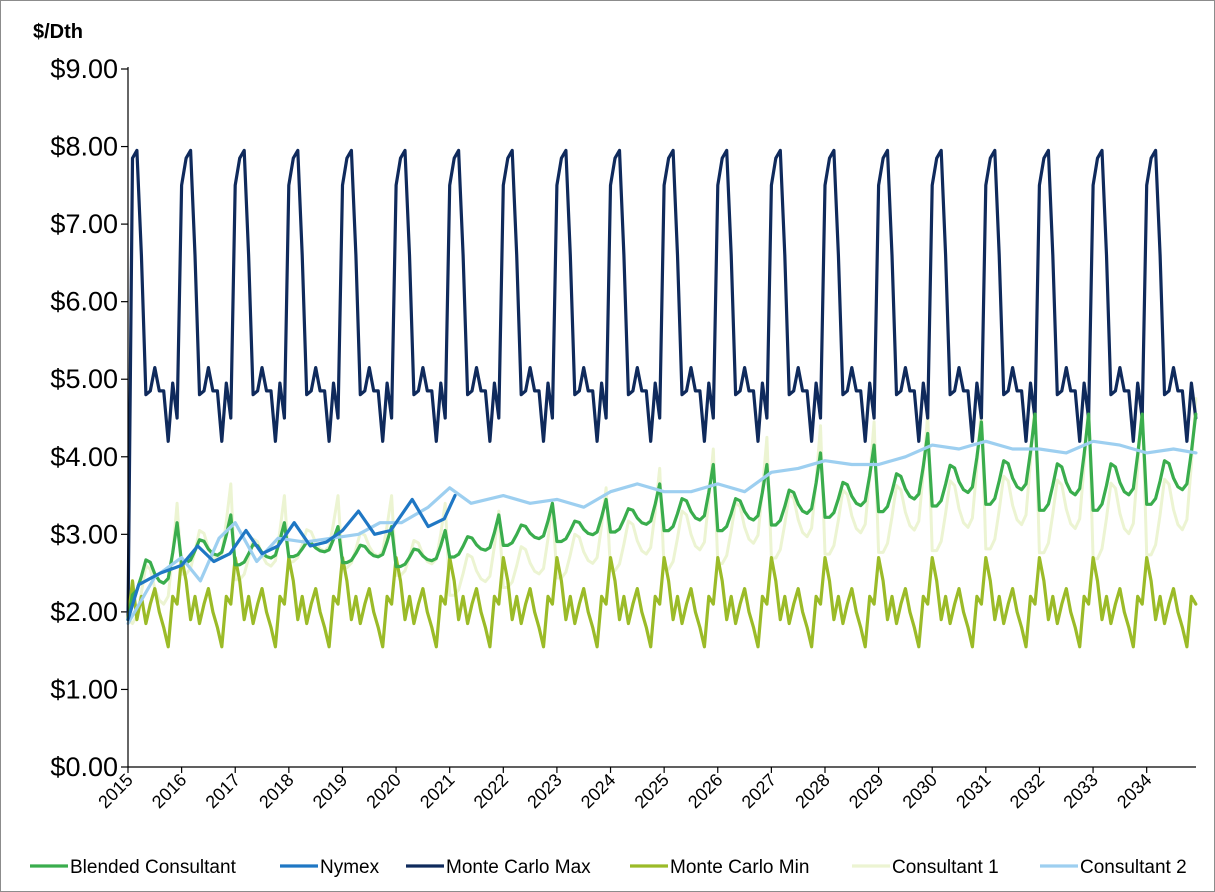 Image resolution: width=1215 pixels, height=892 pixels. Describe the element at coordinates (598, 791) in the screenshot. I see `x-tick-label: 2024` at that location.